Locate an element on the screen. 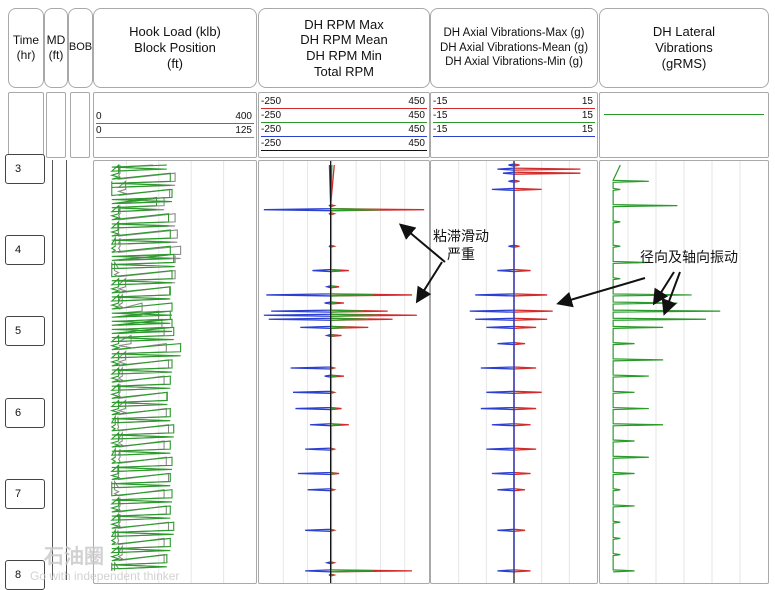 The image size is (775, 590). rpm-mean-trace is located at coordinates (355, 371).